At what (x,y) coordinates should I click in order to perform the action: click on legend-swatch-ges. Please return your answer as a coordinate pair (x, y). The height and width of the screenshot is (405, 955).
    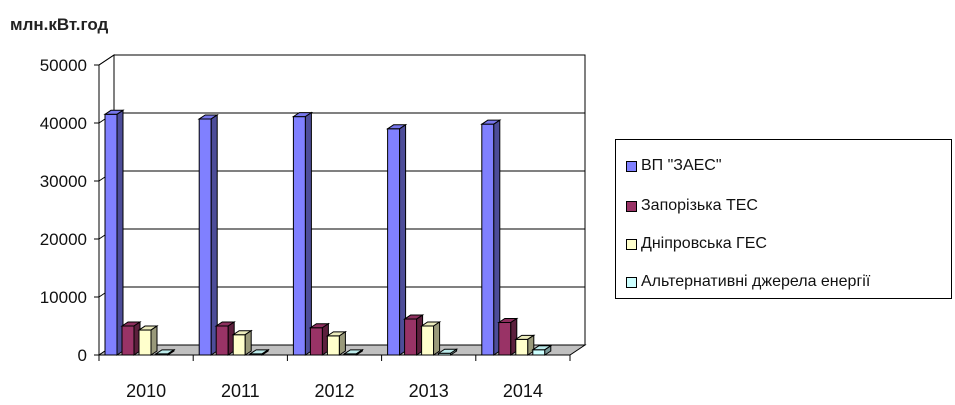
    Looking at the image, I should click on (631, 244).